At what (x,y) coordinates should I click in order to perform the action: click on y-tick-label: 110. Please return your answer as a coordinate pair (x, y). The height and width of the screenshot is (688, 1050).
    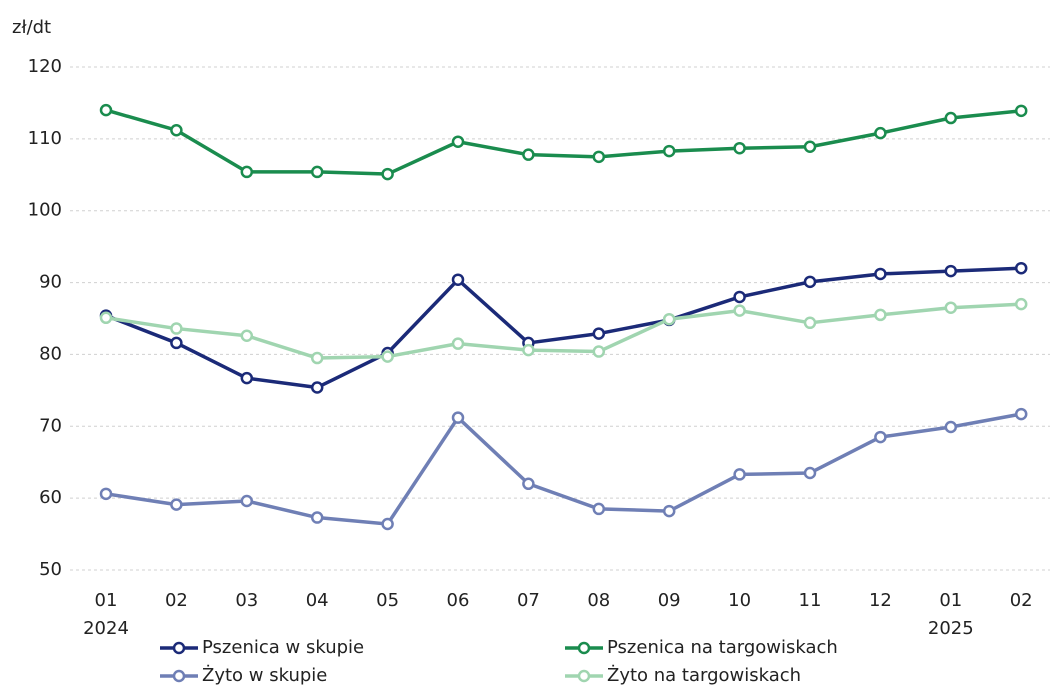
    Looking at the image, I should click on (45, 138).